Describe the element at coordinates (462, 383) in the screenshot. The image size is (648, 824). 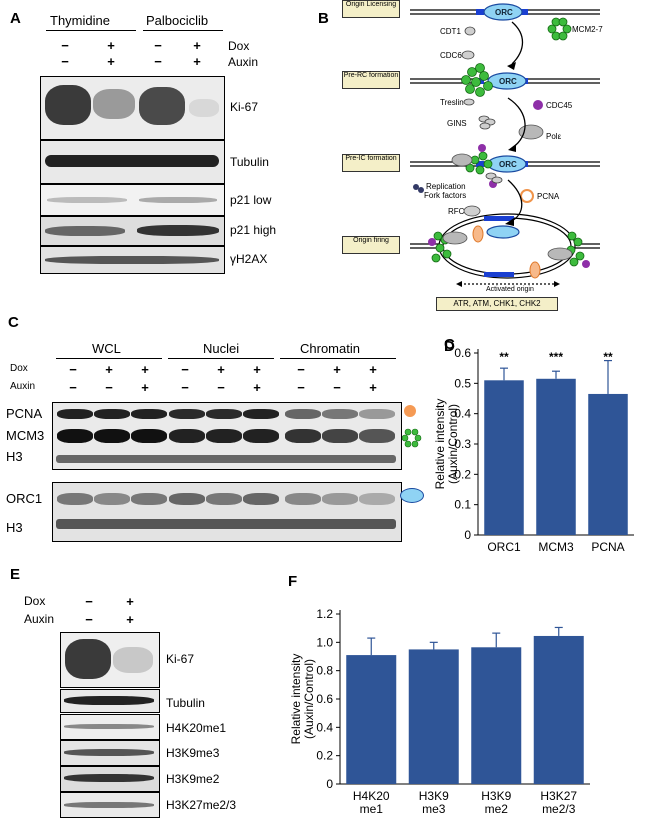
I see `y-tick-label: 0.5` at that location.